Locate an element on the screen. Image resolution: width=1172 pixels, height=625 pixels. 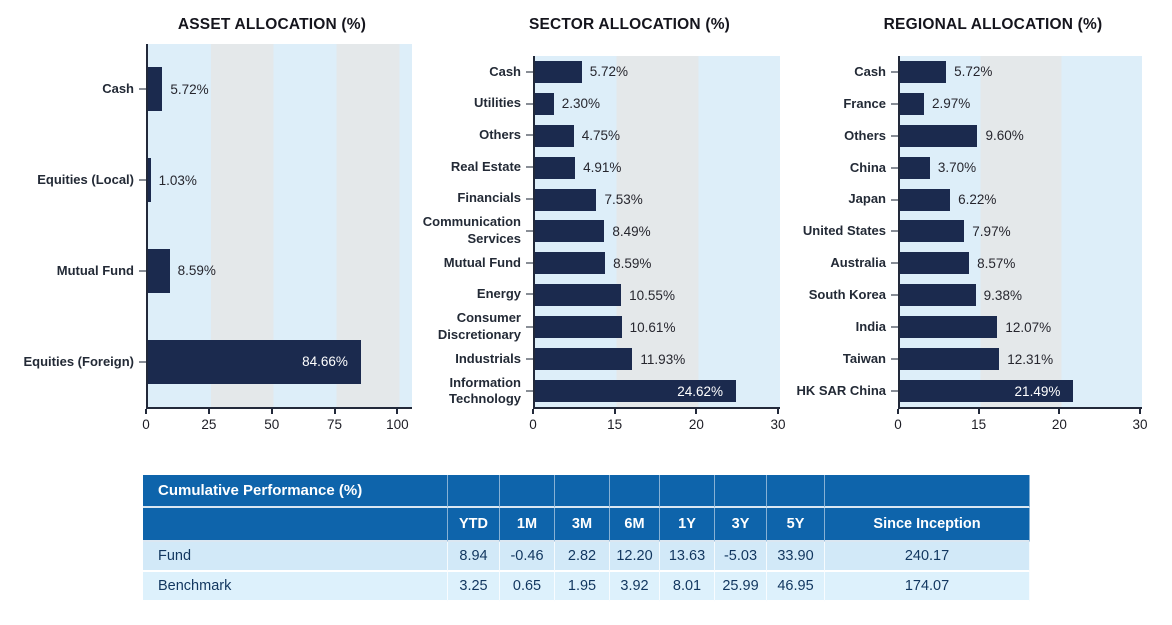
x-axis-tick-label: 50 is located at coordinates (272, 424).